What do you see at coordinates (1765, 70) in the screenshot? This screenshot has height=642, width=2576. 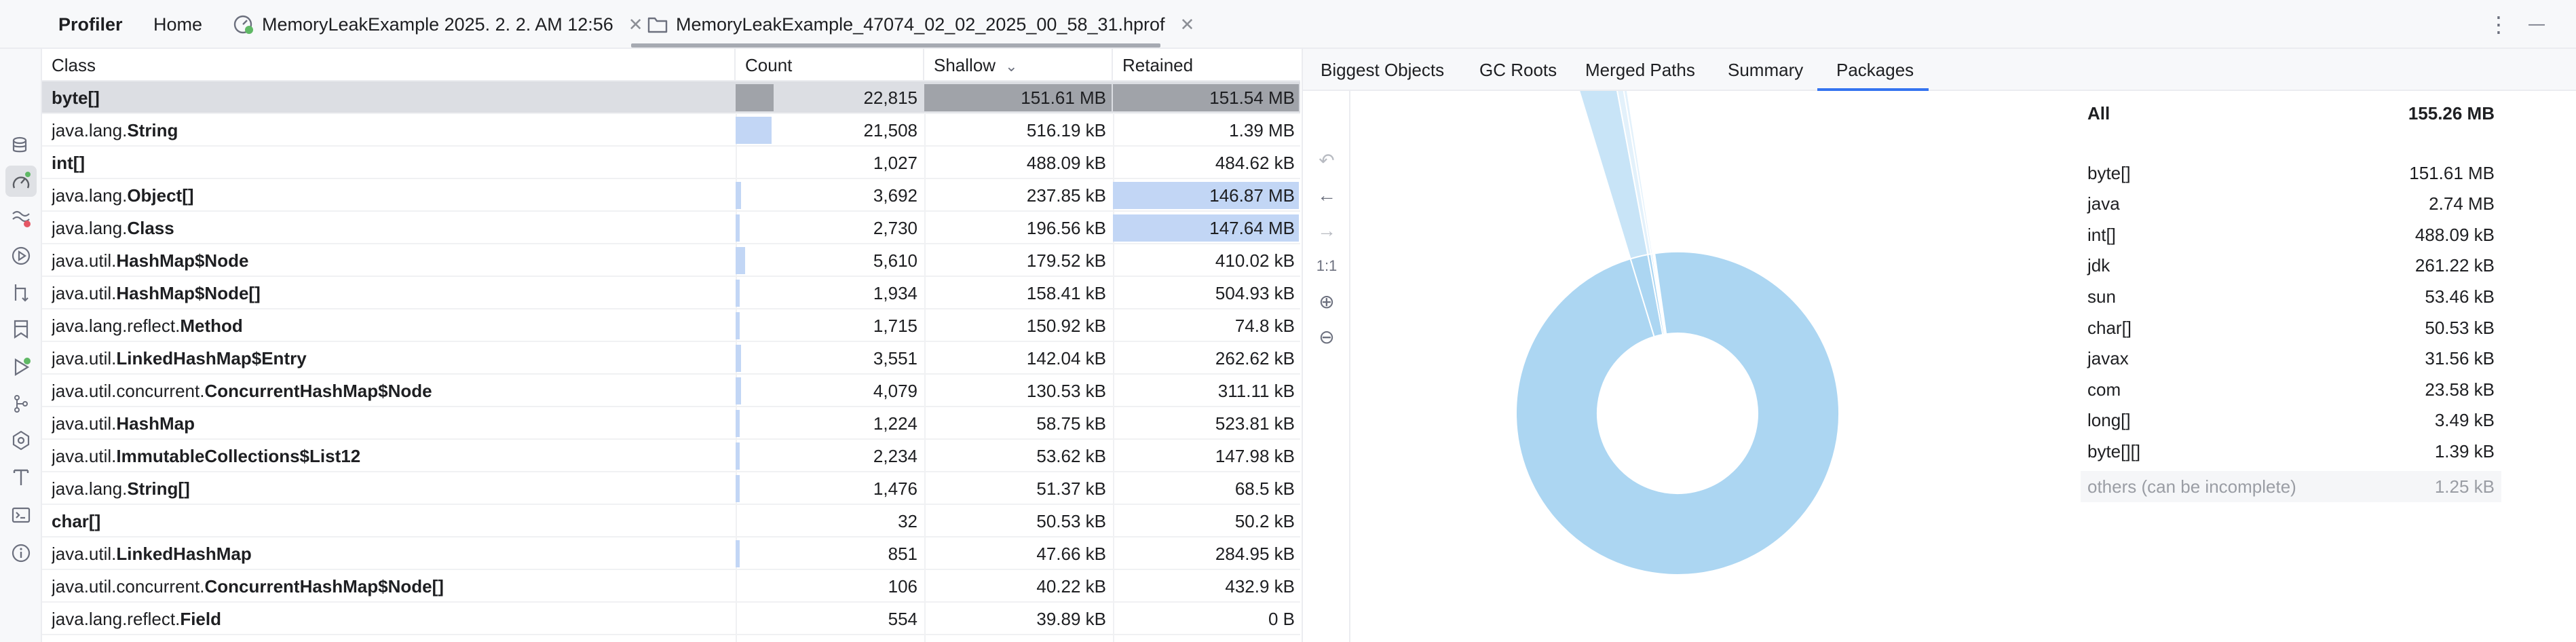 I see `tab-summary: Summary` at bounding box center [1765, 70].